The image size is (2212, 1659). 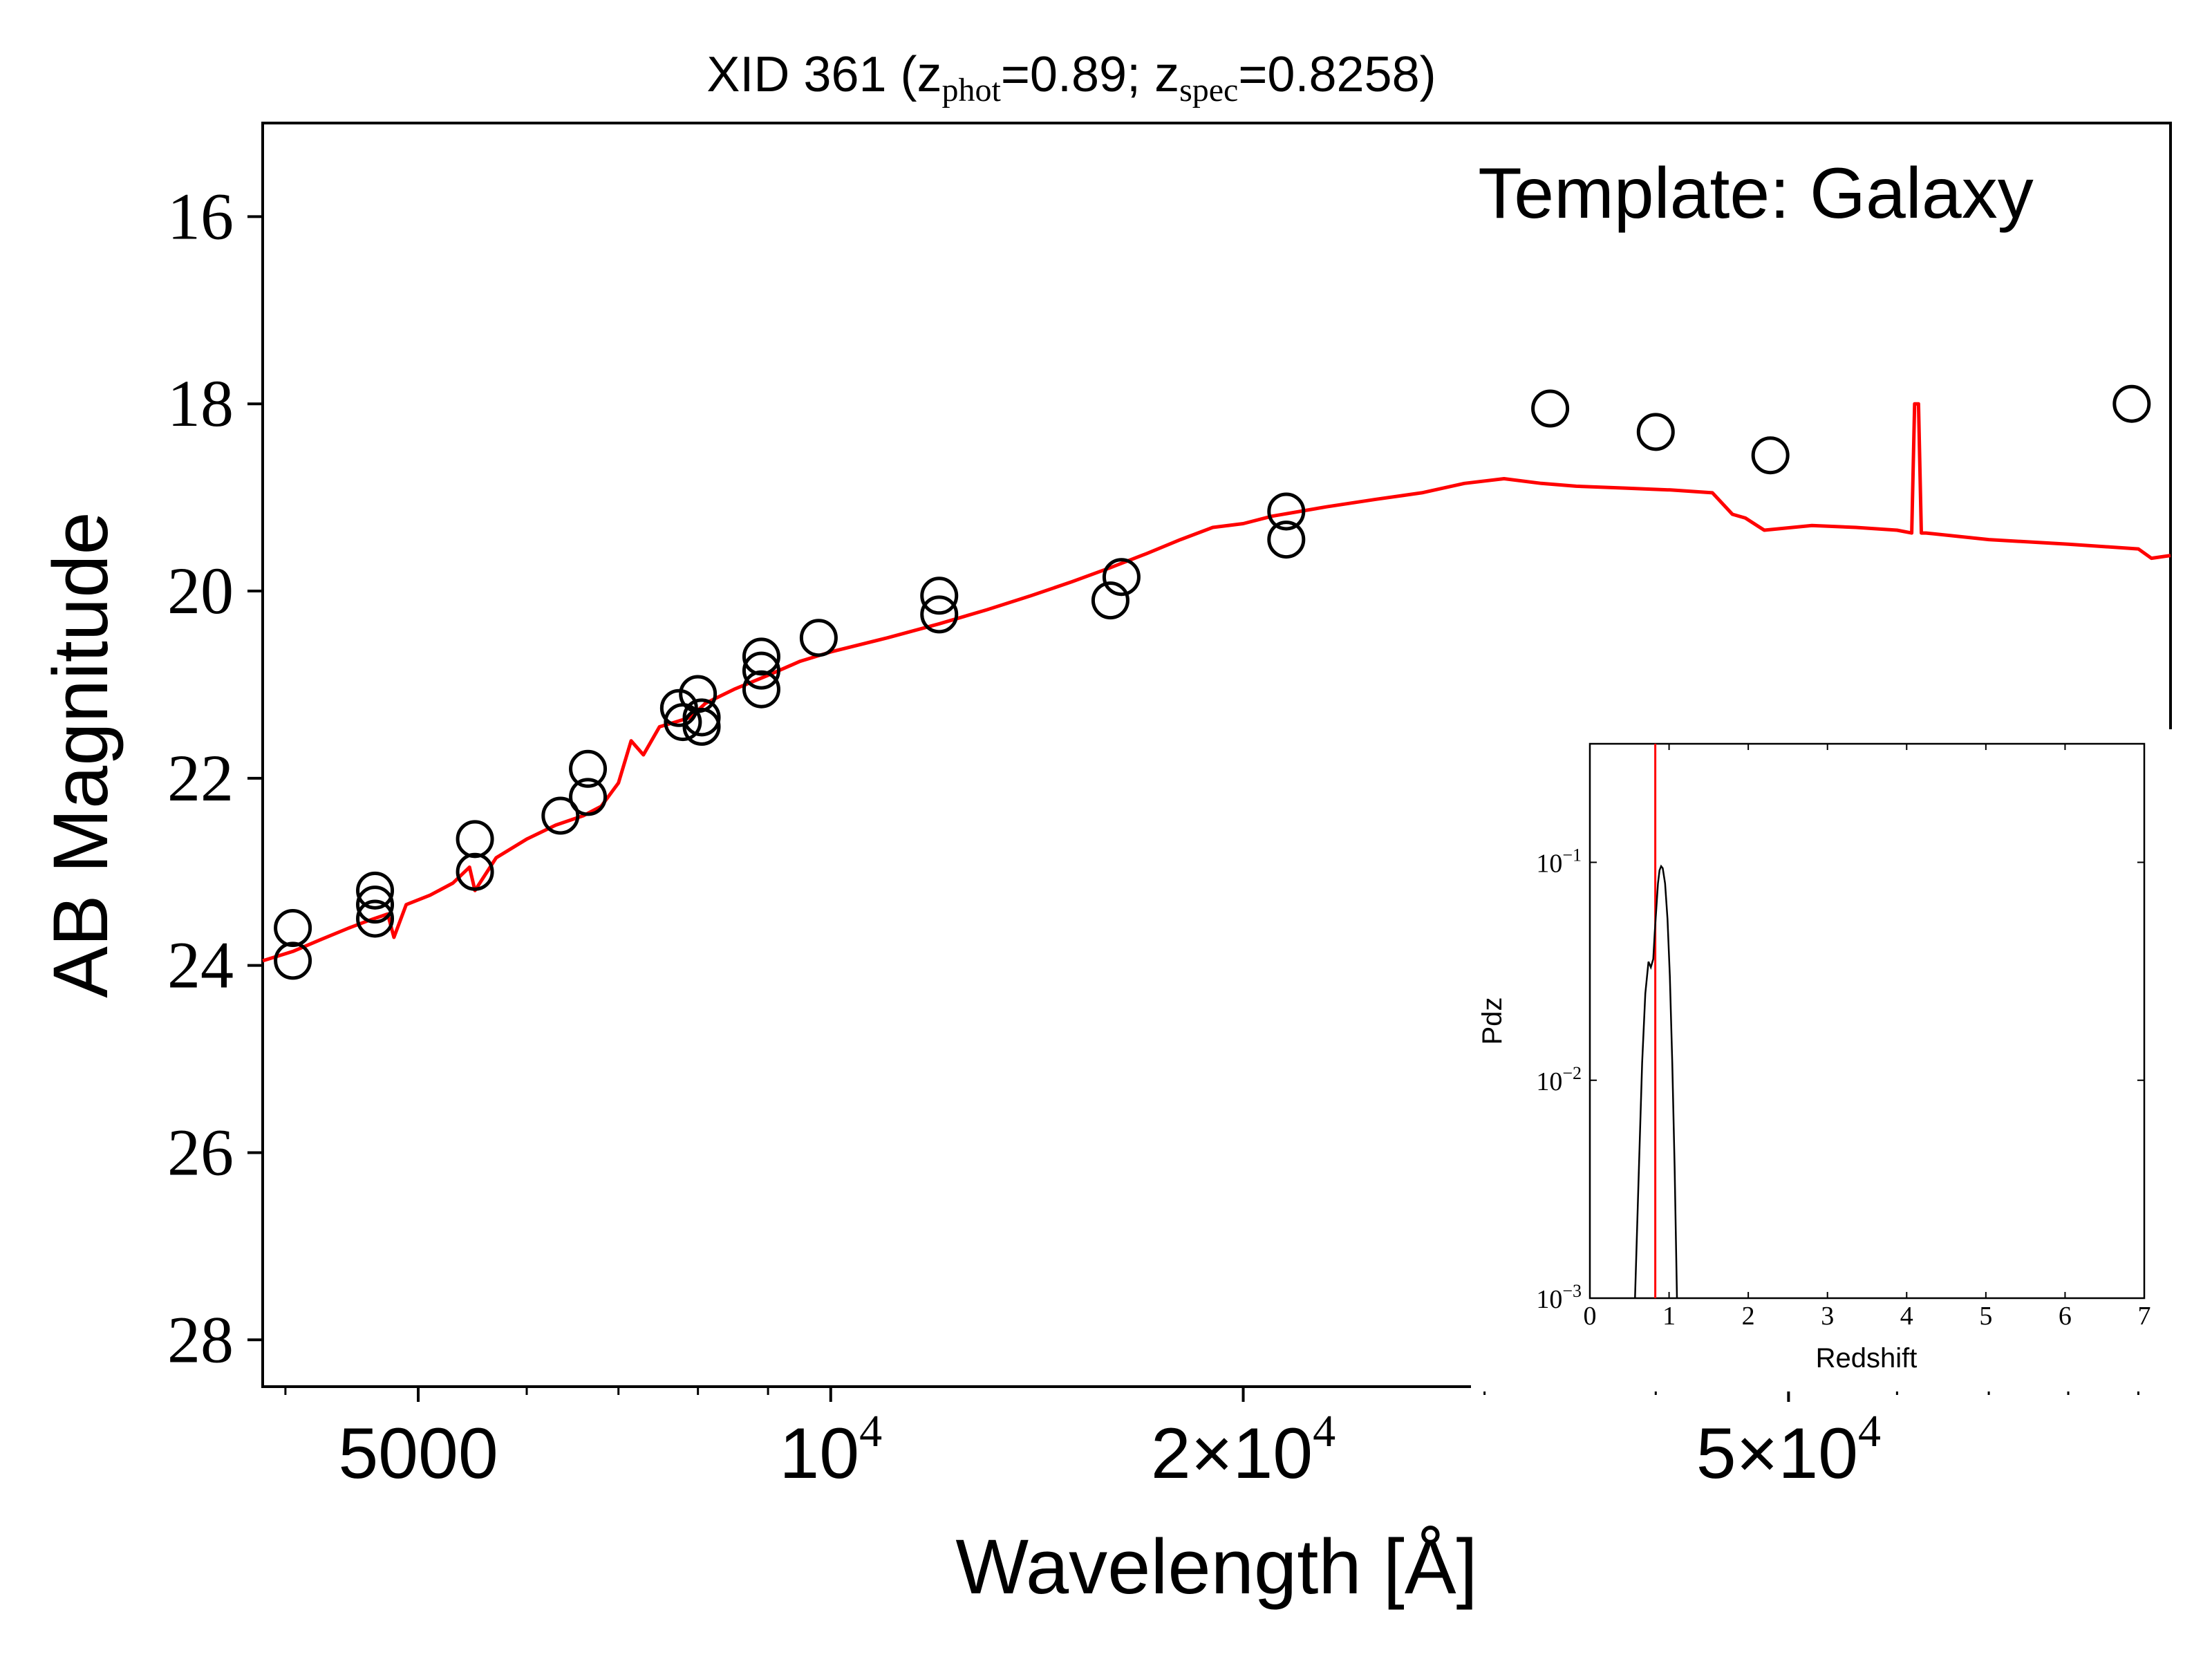 I want to click on inset-ticks: 0 1 2 3 4 5 6 7 10⁻¹ 10⁻² 10⁻³, so click(x=1844, y=1037).